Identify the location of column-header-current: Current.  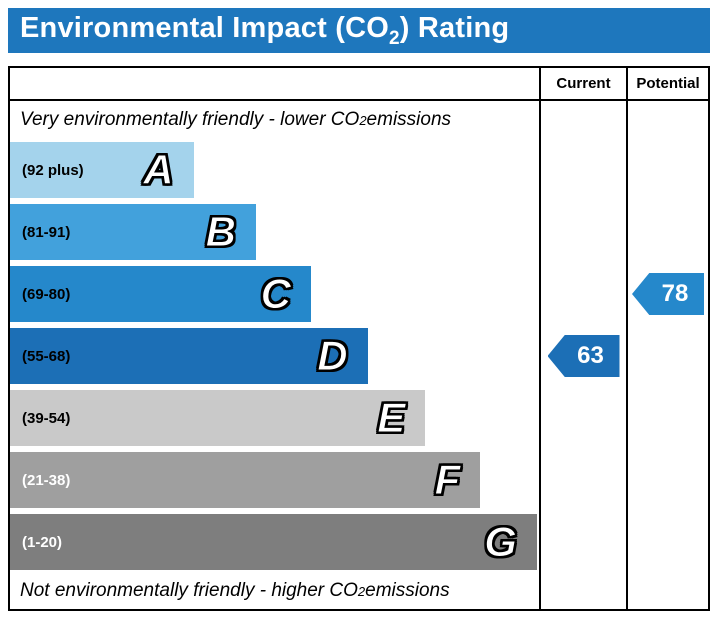
(582, 83).